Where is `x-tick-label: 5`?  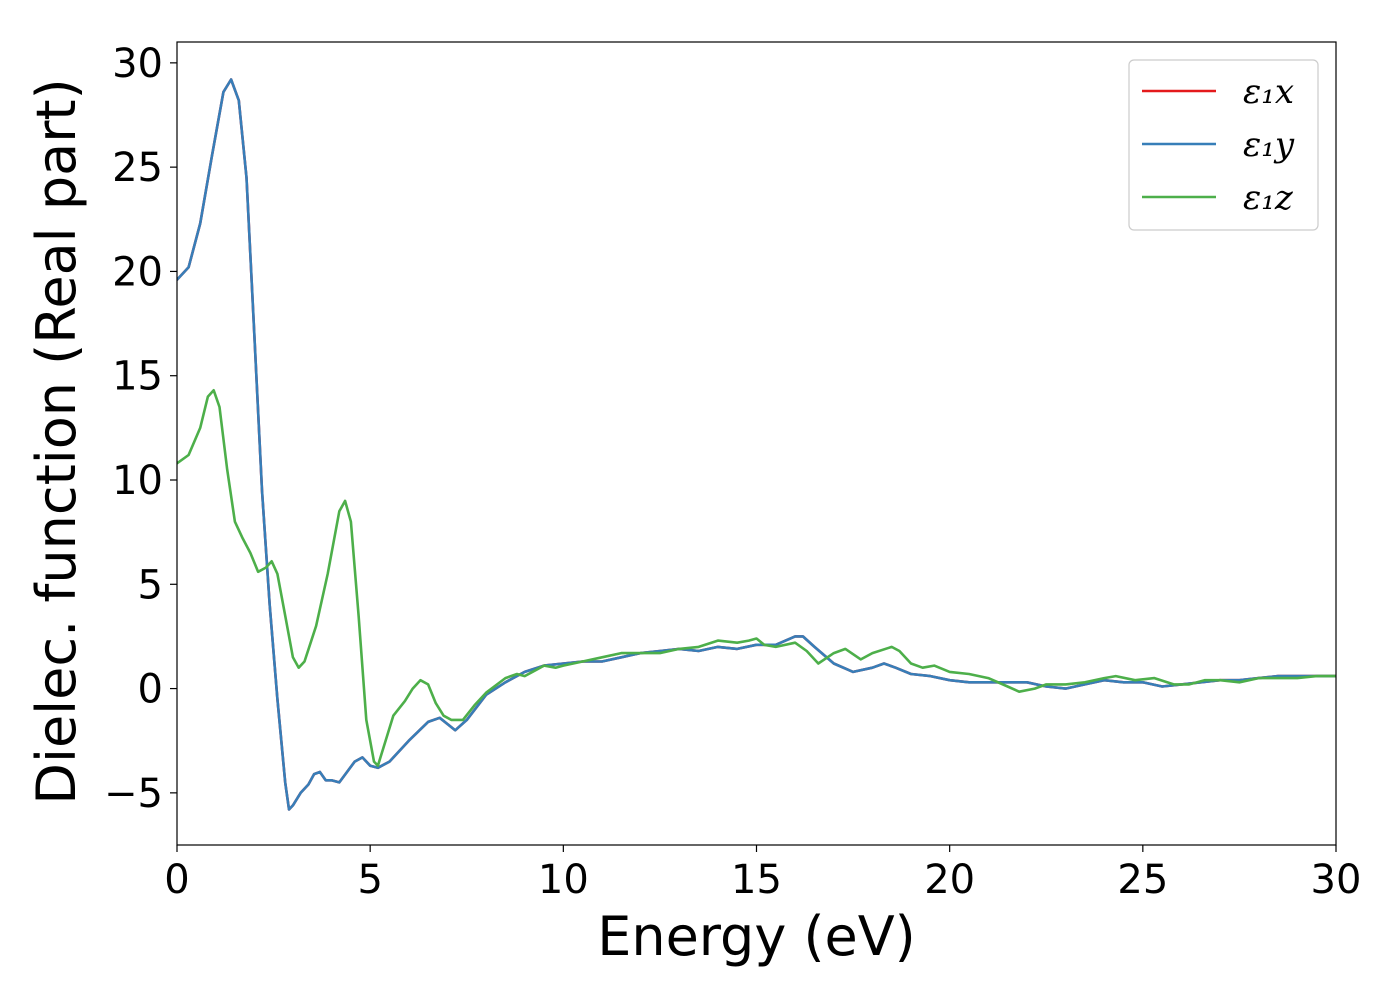
x-tick-label: 5 is located at coordinates (369, 880).